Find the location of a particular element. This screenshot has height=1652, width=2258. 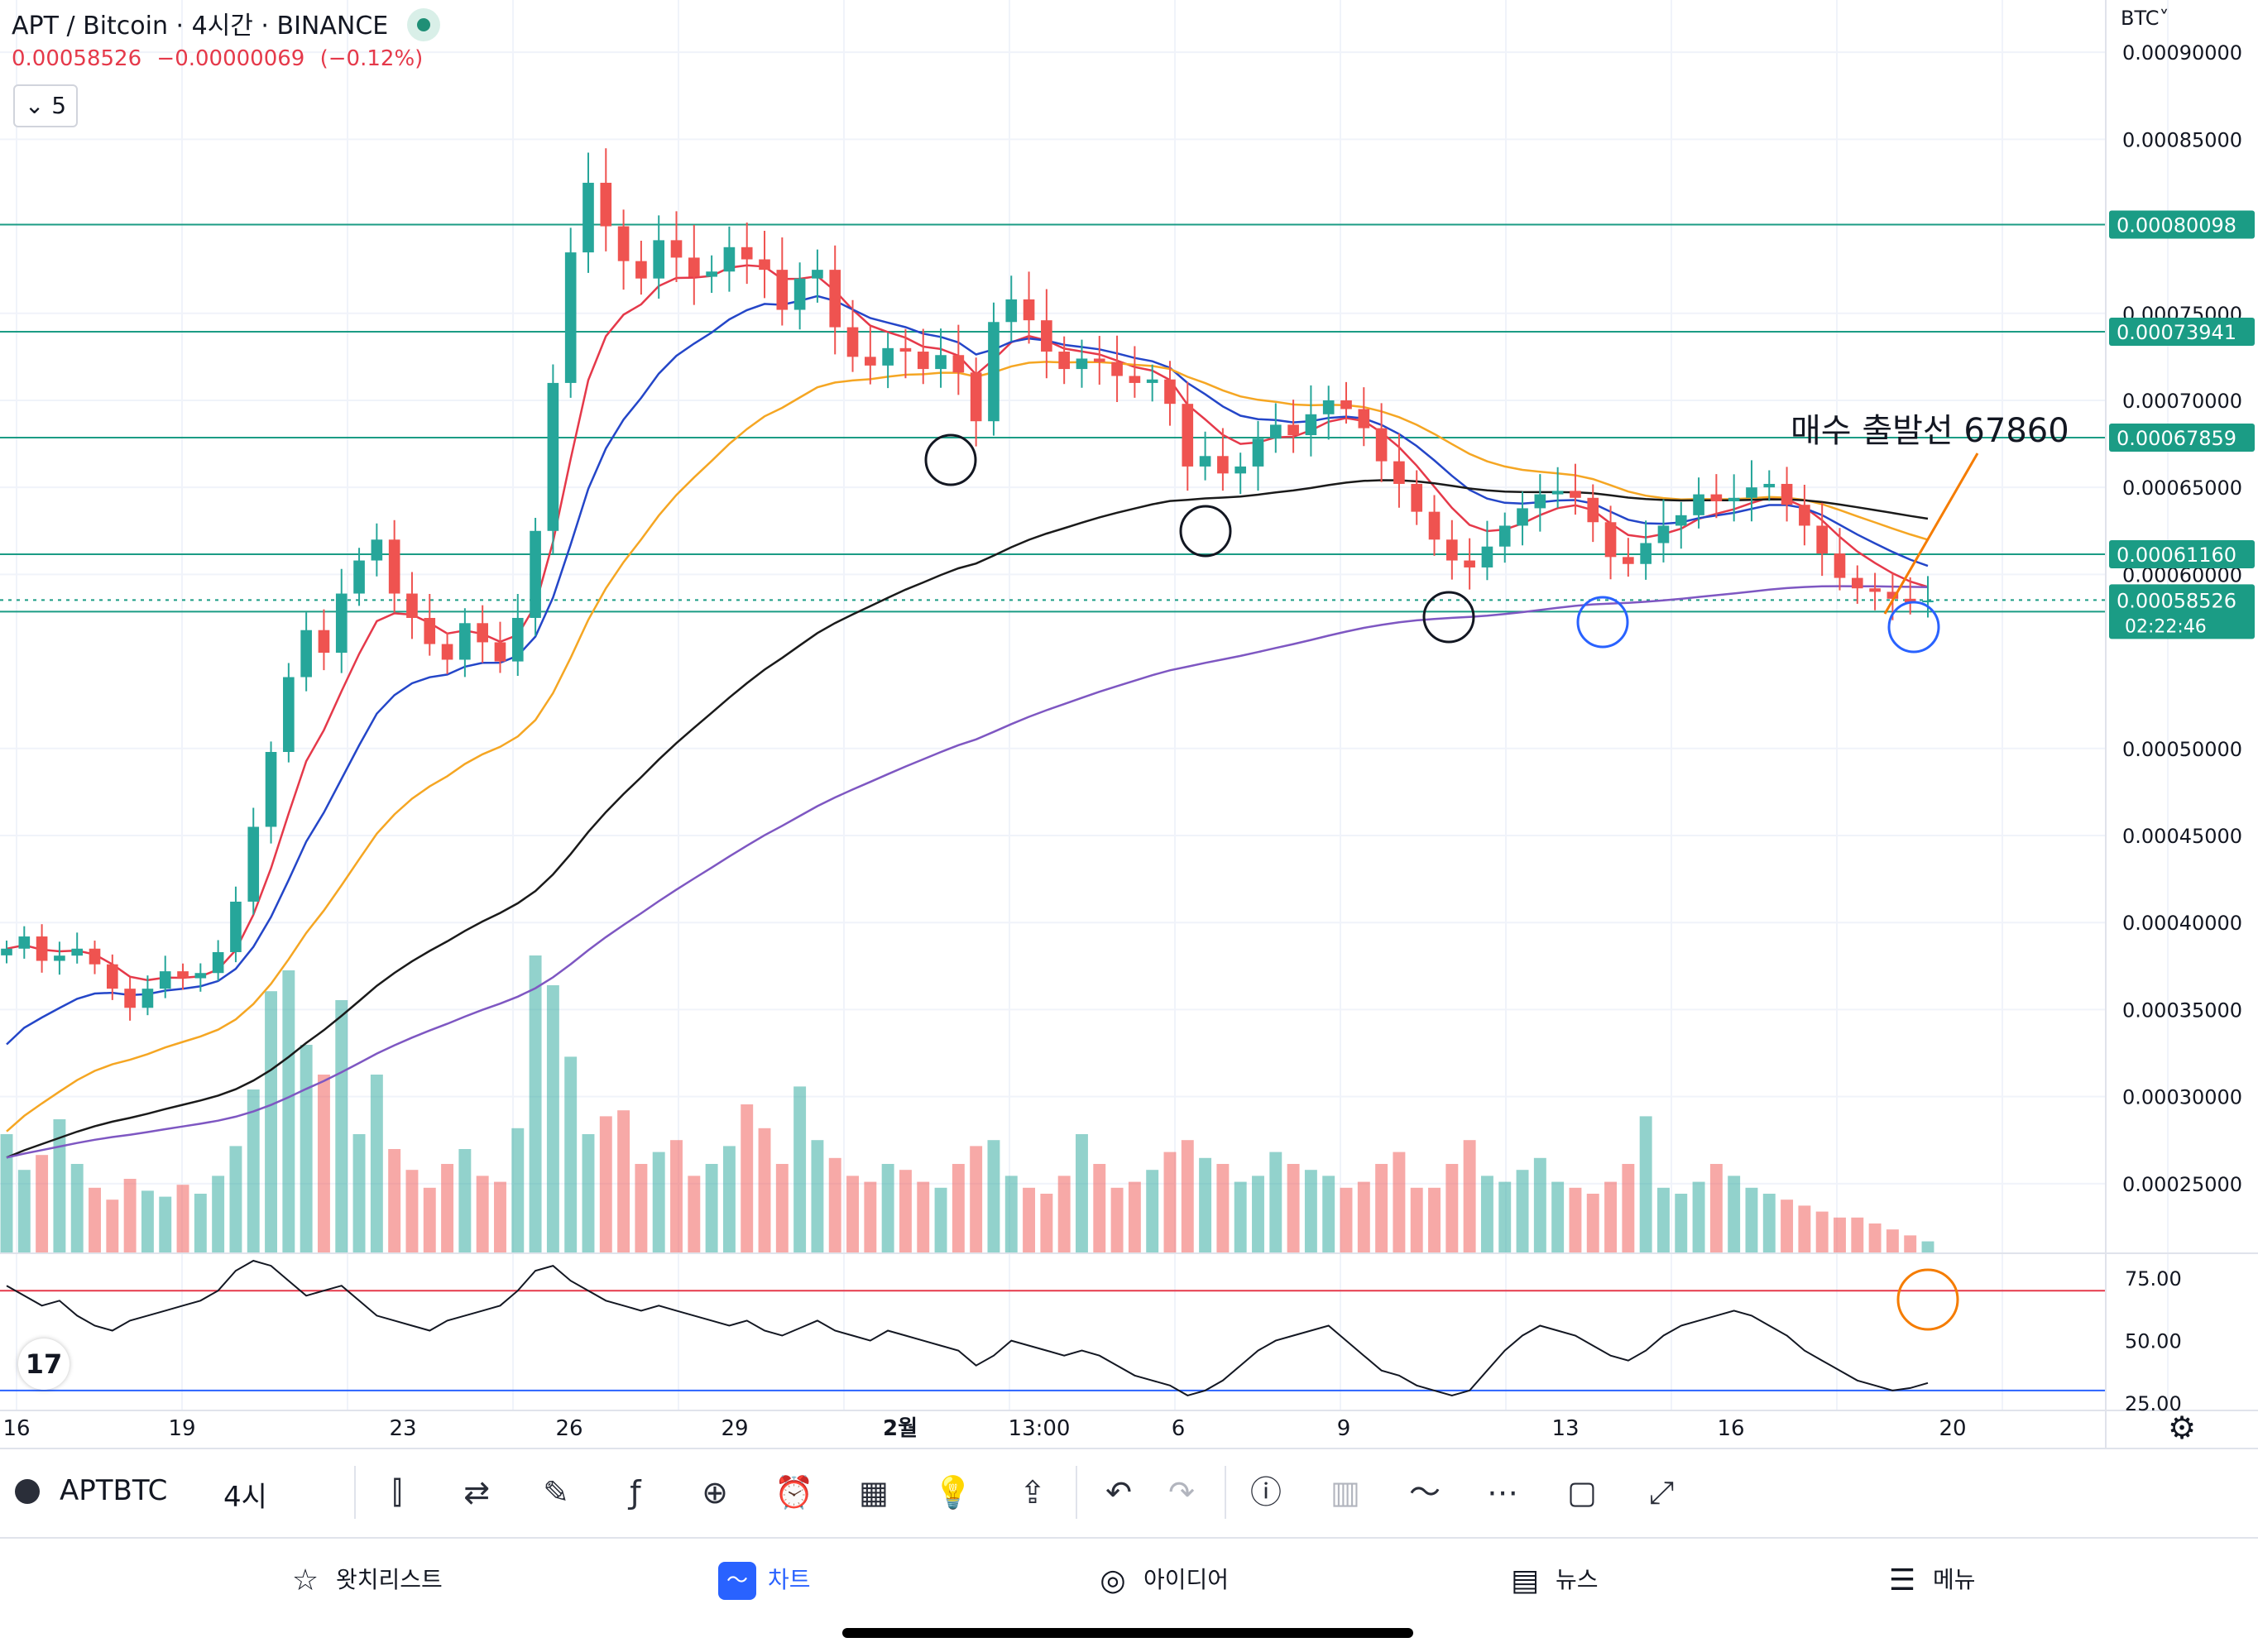

price-tick-label: 0.00040000 is located at coordinates (2182, 923).